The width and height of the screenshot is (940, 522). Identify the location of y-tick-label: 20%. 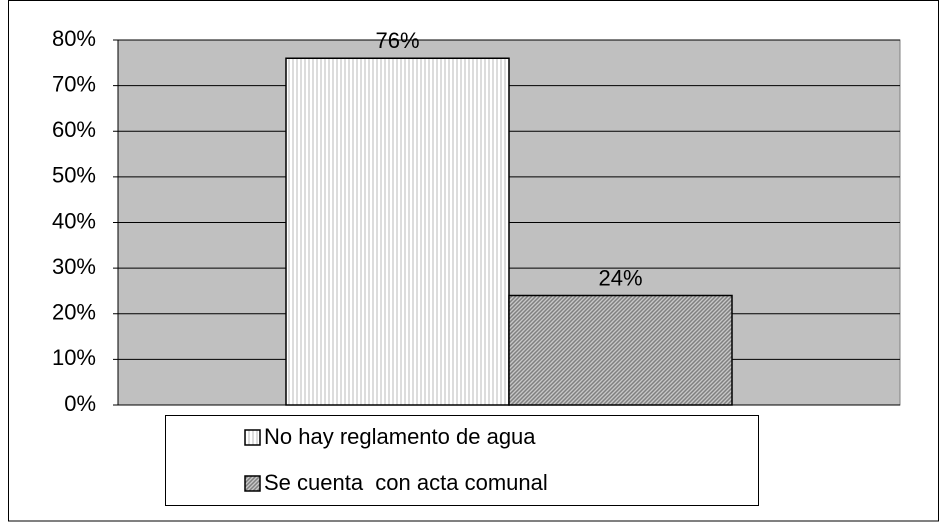
(74, 312).